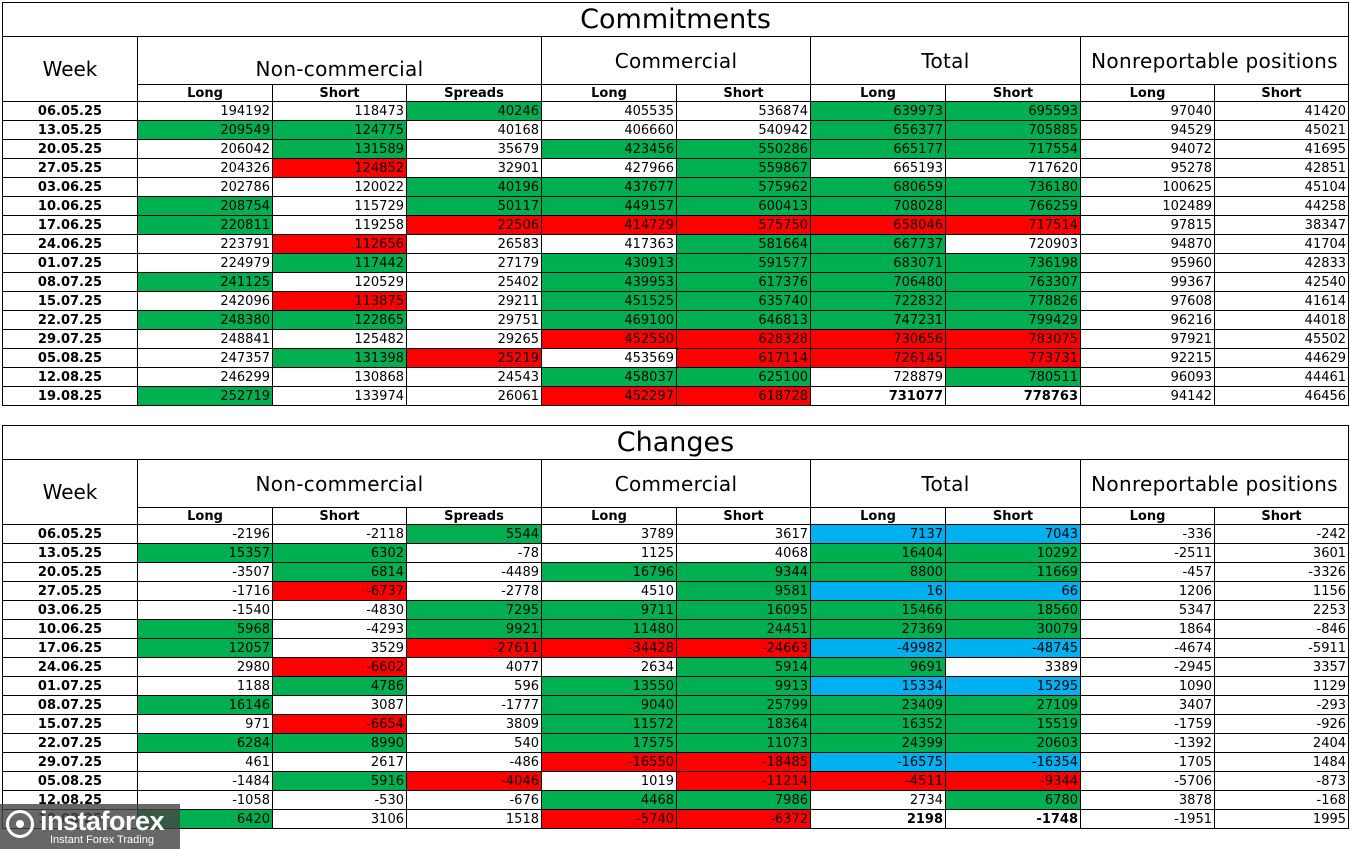 The image size is (1350, 849). Describe the element at coordinates (743, 724) in the screenshot. I see `value-cell: 18364` at that location.